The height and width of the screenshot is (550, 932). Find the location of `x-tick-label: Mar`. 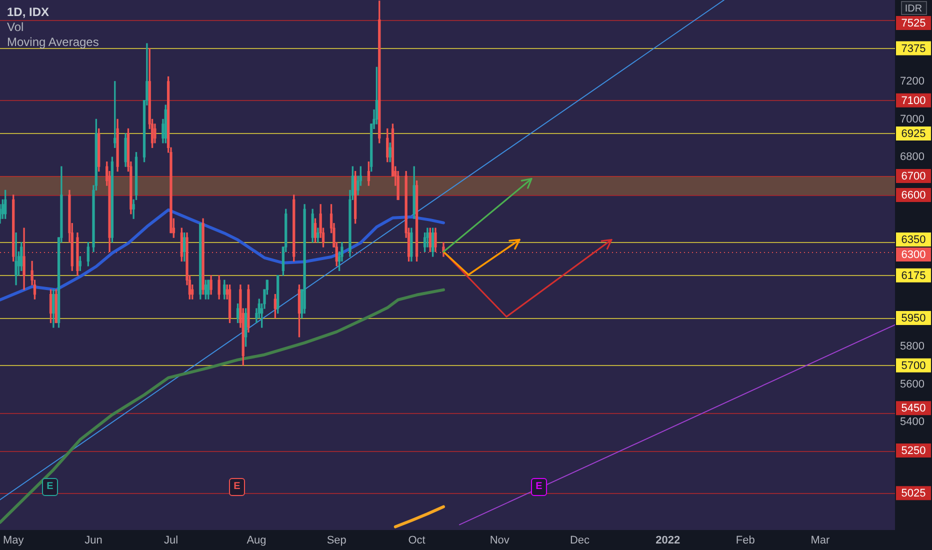

x-tick-label: Mar is located at coordinates (820, 540).